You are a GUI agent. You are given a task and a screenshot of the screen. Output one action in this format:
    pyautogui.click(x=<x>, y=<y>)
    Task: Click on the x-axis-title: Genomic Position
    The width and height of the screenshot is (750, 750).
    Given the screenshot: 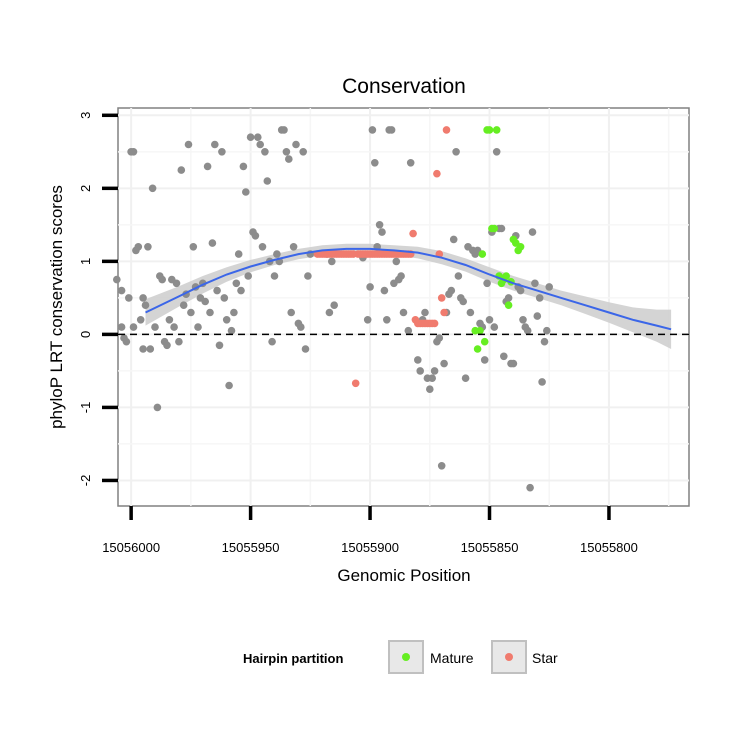 What is the action you would take?
    pyautogui.click(x=403, y=575)
    